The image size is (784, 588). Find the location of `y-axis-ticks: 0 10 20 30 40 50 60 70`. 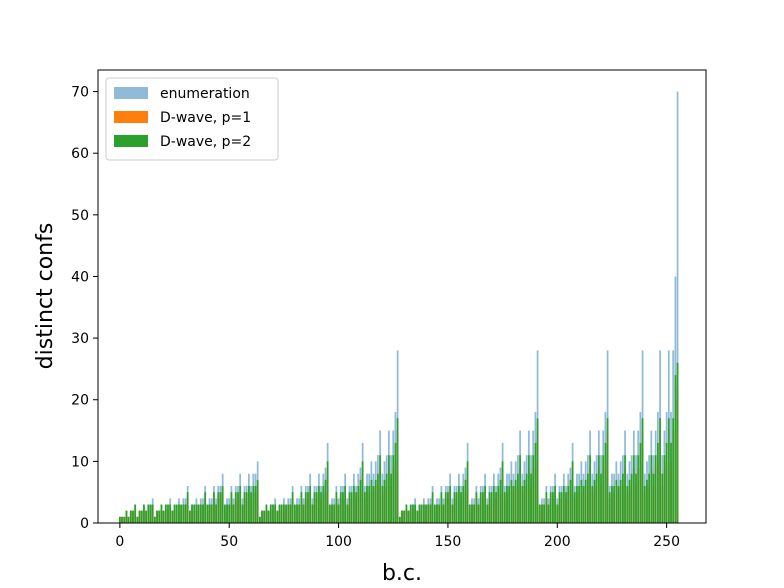

y-axis-ticks: 0 10 20 30 40 50 60 70 is located at coordinates (84, 308).